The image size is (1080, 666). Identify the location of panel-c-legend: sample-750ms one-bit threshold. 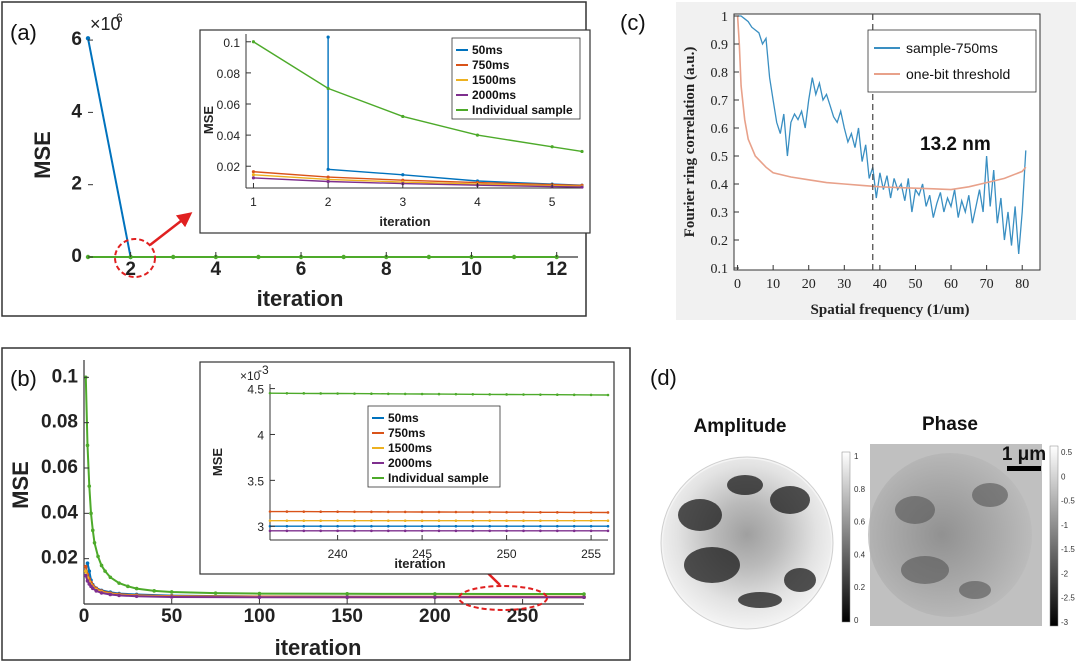
(952, 61).